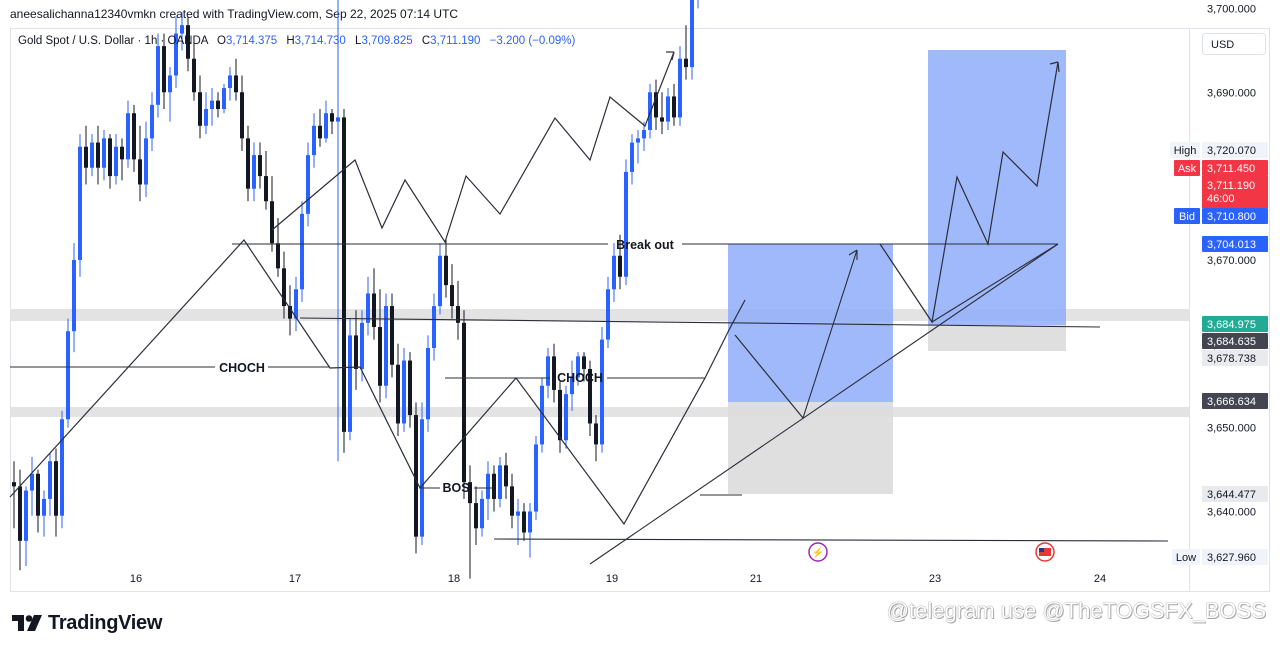 Image resolution: width=1280 pixels, height=653 pixels. I want to click on level-tag-4: 3,678.738, so click(1231, 359).